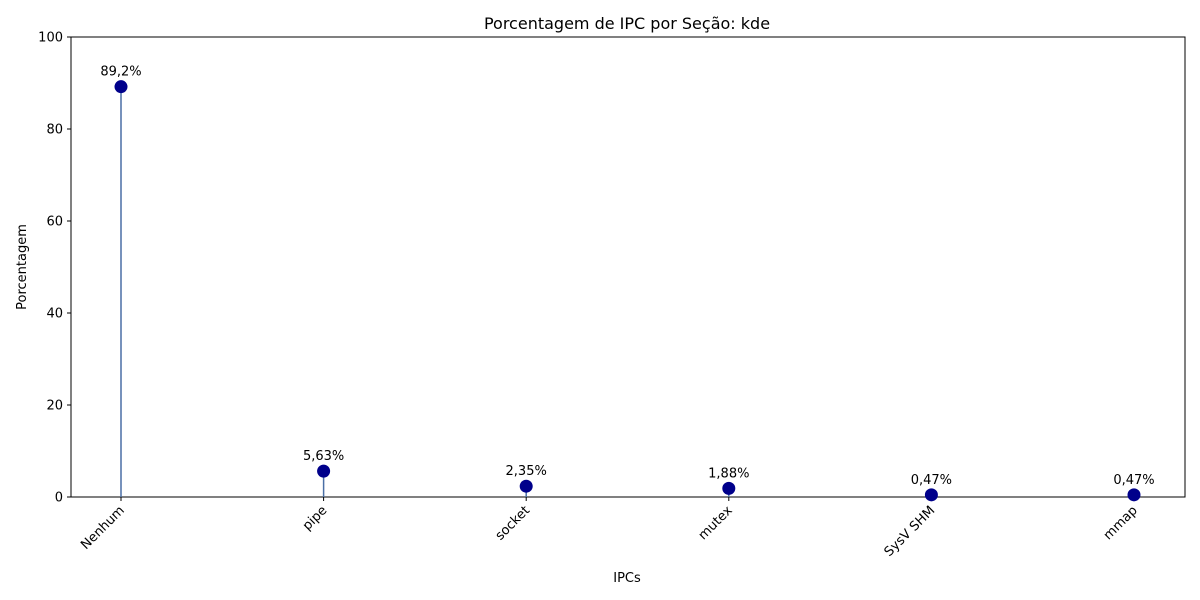 The height and width of the screenshot is (600, 1200). I want to click on x-tick-label: socket, so click(513, 523).